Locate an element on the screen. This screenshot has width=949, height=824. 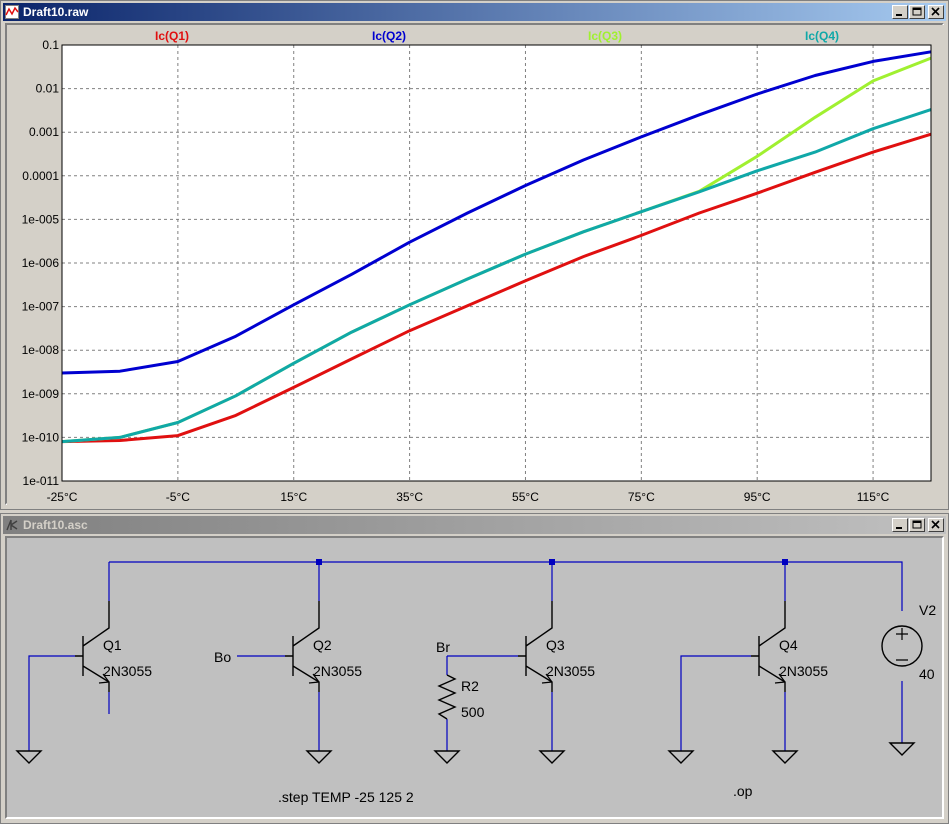
transistor-q2 is located at coordinates (302, 646).